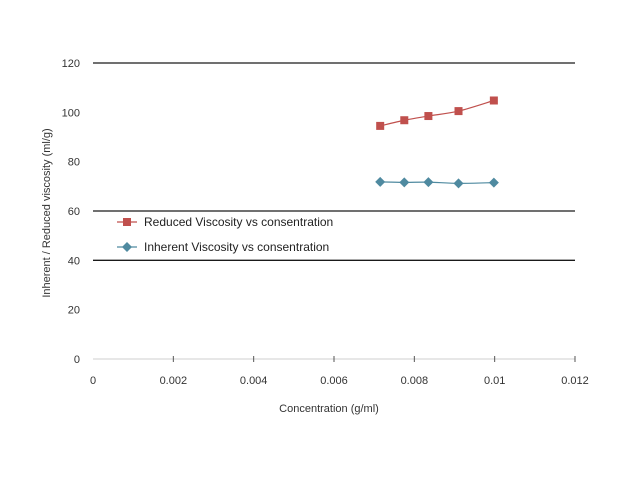 The height and width of the screenshot is (479, 638). What do you see at coordinates (494, 381) in the screenshot?
I see `x-tick-label-5: 0.01` at bounding box center [494, 381].